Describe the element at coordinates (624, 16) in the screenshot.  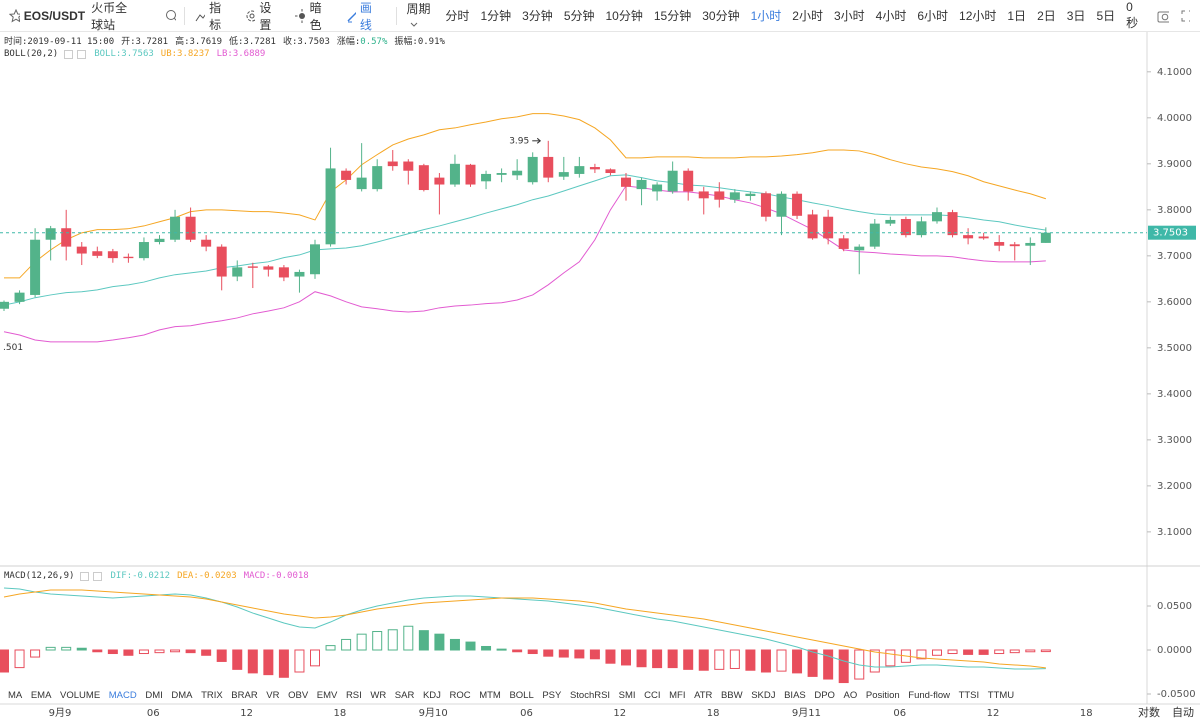
I see `period-button: 10分钟` at that location.